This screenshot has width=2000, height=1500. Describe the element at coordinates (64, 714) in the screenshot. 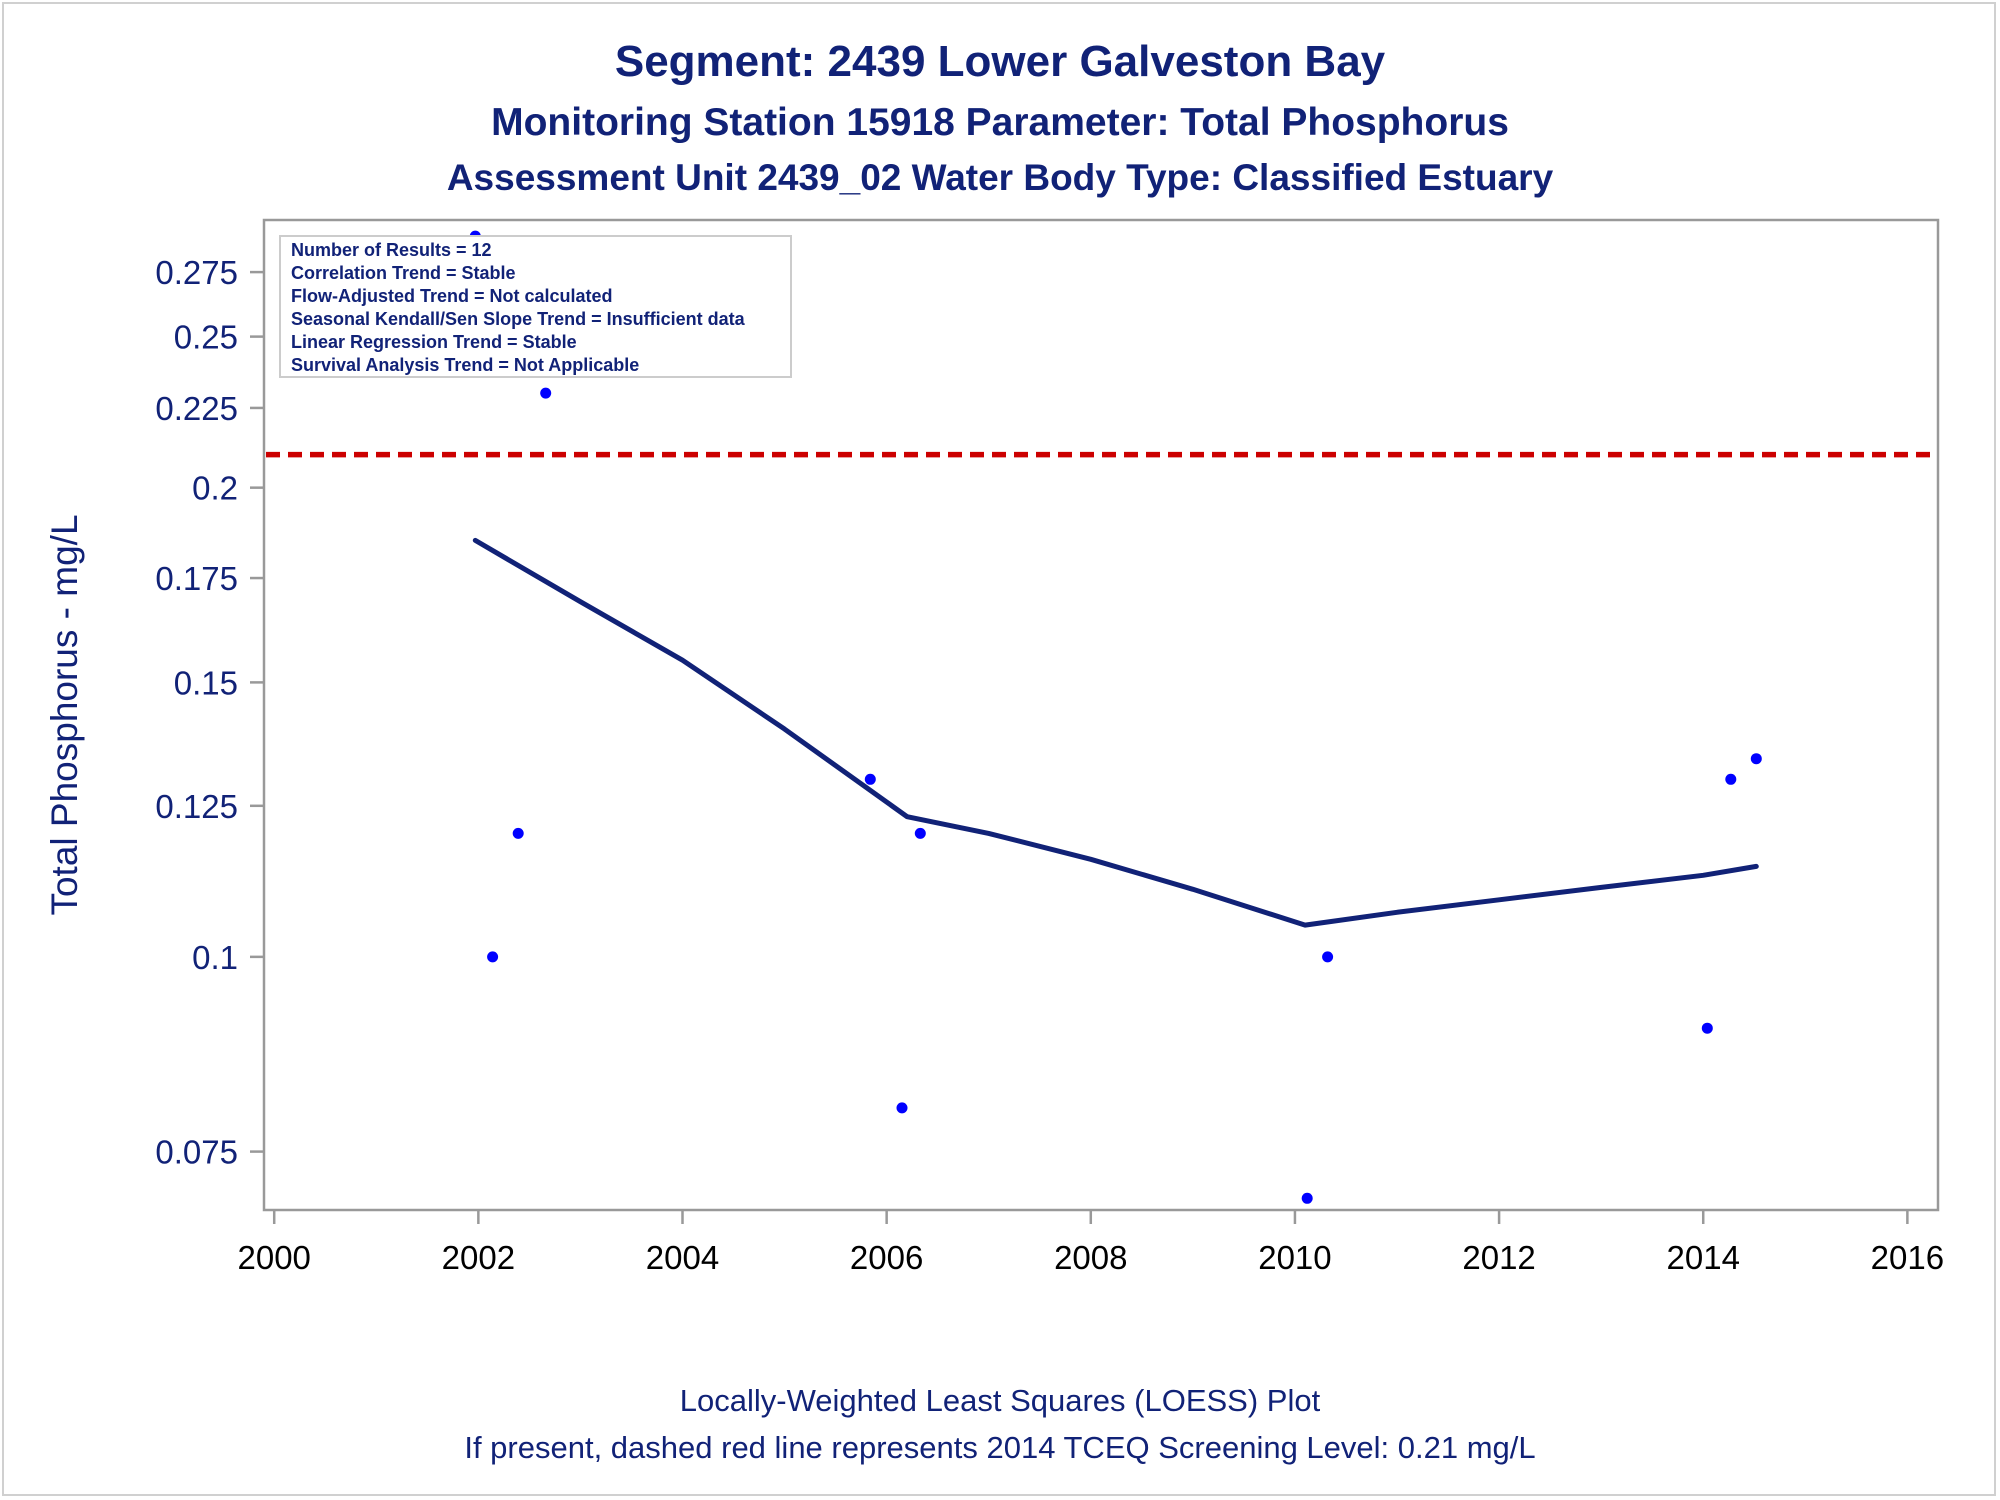

I see `y-axis-label: Total Phosphorus - mg/L` at that location.